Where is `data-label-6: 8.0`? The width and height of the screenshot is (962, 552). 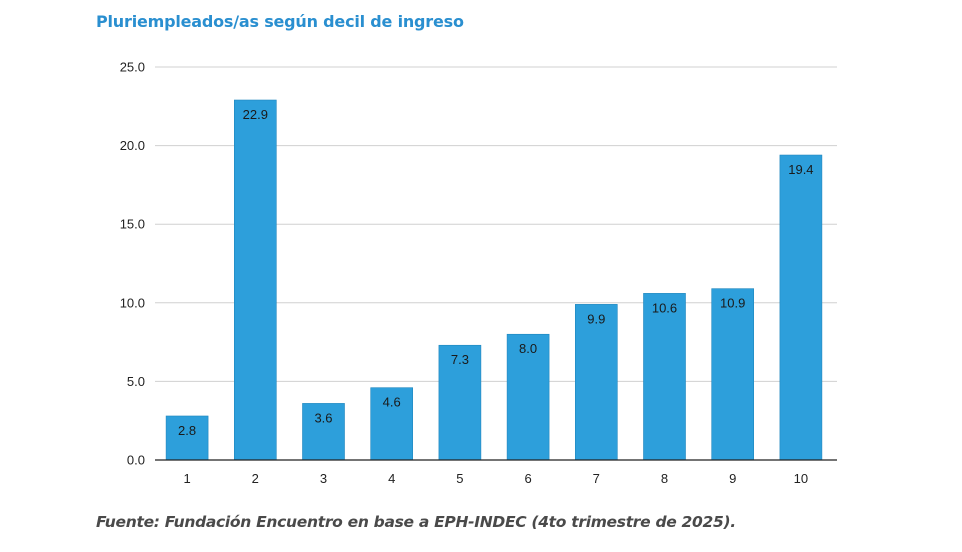 data-label-6: 8.0 is located at coordinates (528, 348).